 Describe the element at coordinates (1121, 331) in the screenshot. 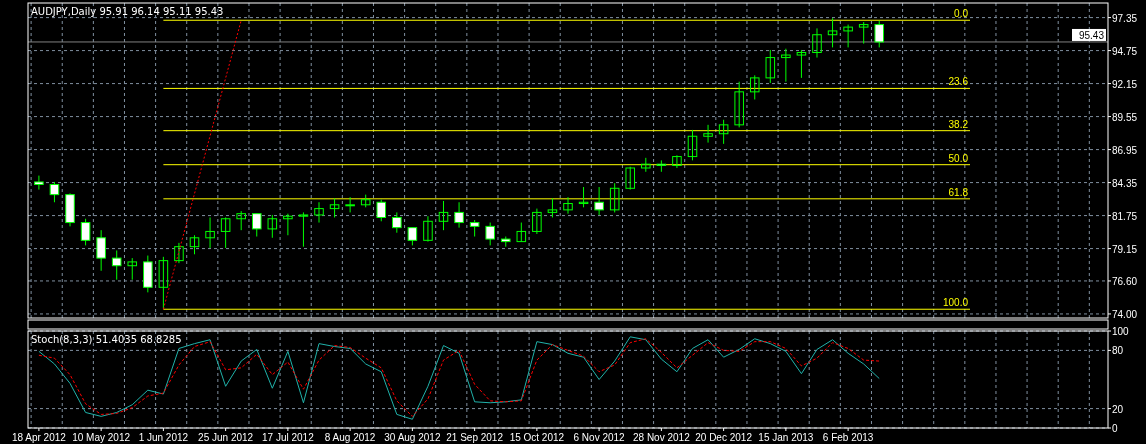

I see `y-tick-label: 100` at that location.